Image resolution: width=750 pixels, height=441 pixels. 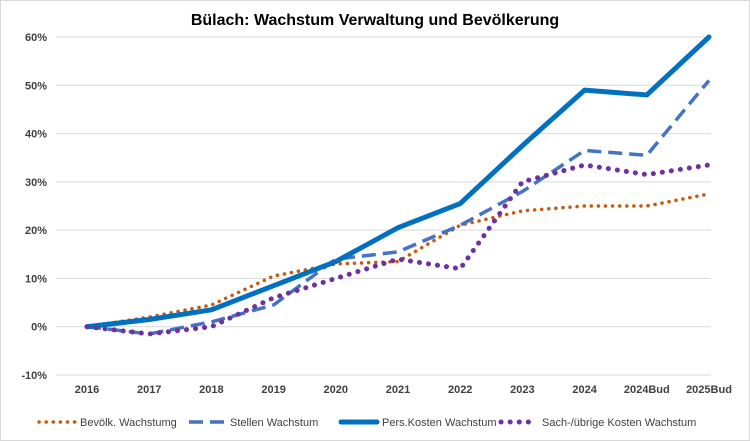 What do you see at coordinates (36, 135) in the screenshot?
I see `y-tick-label: 40%` at bounding box center [36, 135].